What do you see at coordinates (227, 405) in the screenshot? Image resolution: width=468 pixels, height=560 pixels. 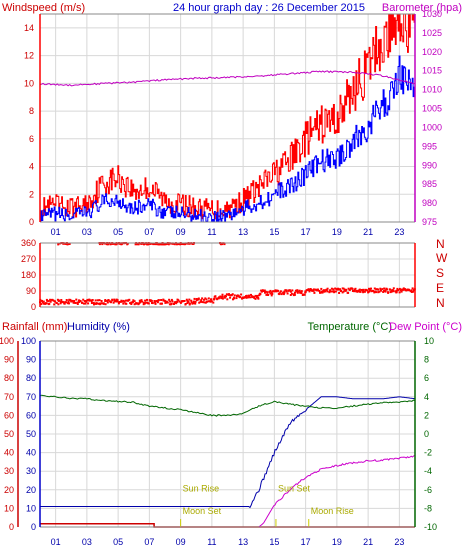 I see `temperature-series` at bounding box center [227, 405].